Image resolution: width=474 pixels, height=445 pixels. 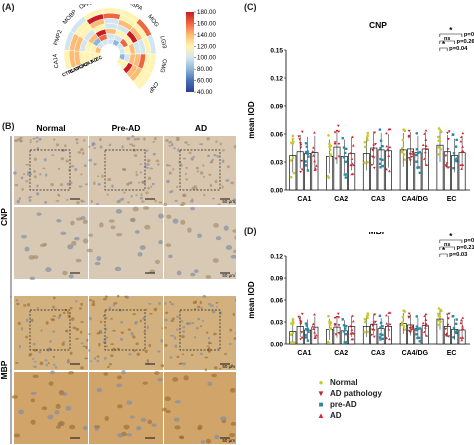 What do you see at coordinates (200, 170) in the screenshot?
I see `micrograph-background` at bounding box center [200, 170].